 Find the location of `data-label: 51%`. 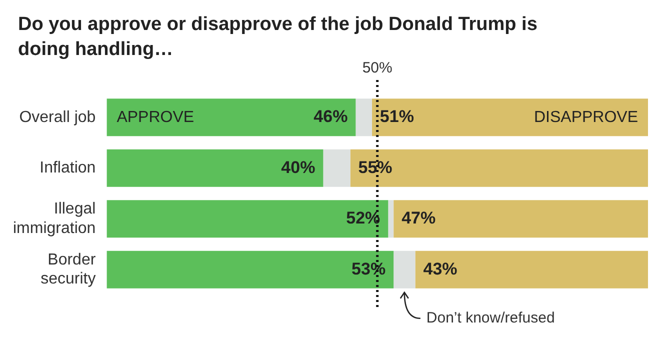

data-label: 51% is located at coordinates (397, 116).